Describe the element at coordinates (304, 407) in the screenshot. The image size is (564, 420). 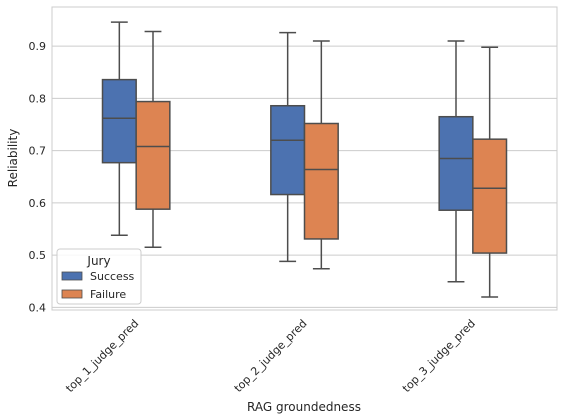
I see `x-axis-label: RAG groundedness` at that location.